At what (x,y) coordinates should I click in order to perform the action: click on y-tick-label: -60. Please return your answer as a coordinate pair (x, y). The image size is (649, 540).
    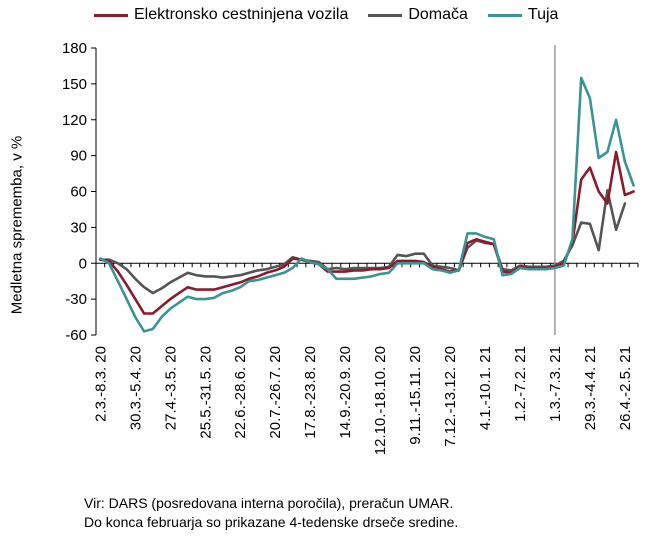
    Looking at the image, I should click on (76, 335).